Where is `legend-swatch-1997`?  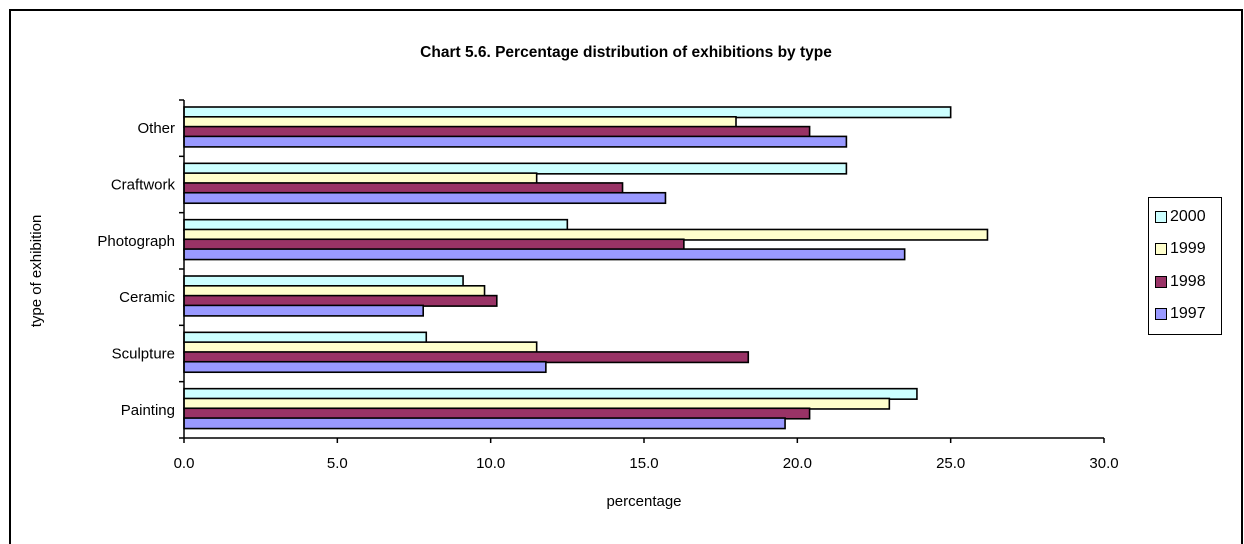 legend-swatch-1997 is located at coordinates (1161, 314).